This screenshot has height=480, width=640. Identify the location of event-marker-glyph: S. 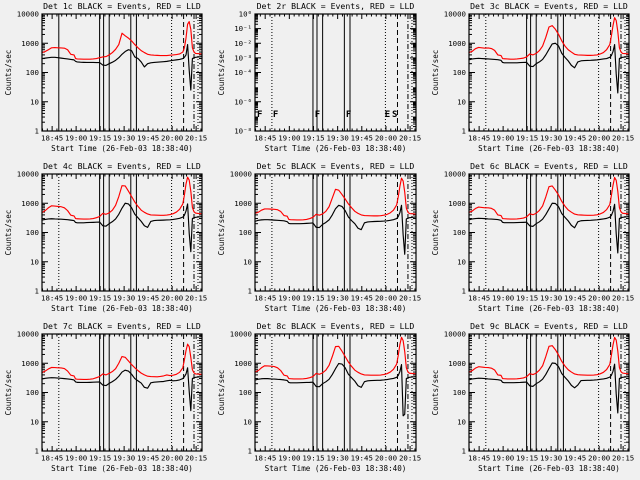
(394, 115).